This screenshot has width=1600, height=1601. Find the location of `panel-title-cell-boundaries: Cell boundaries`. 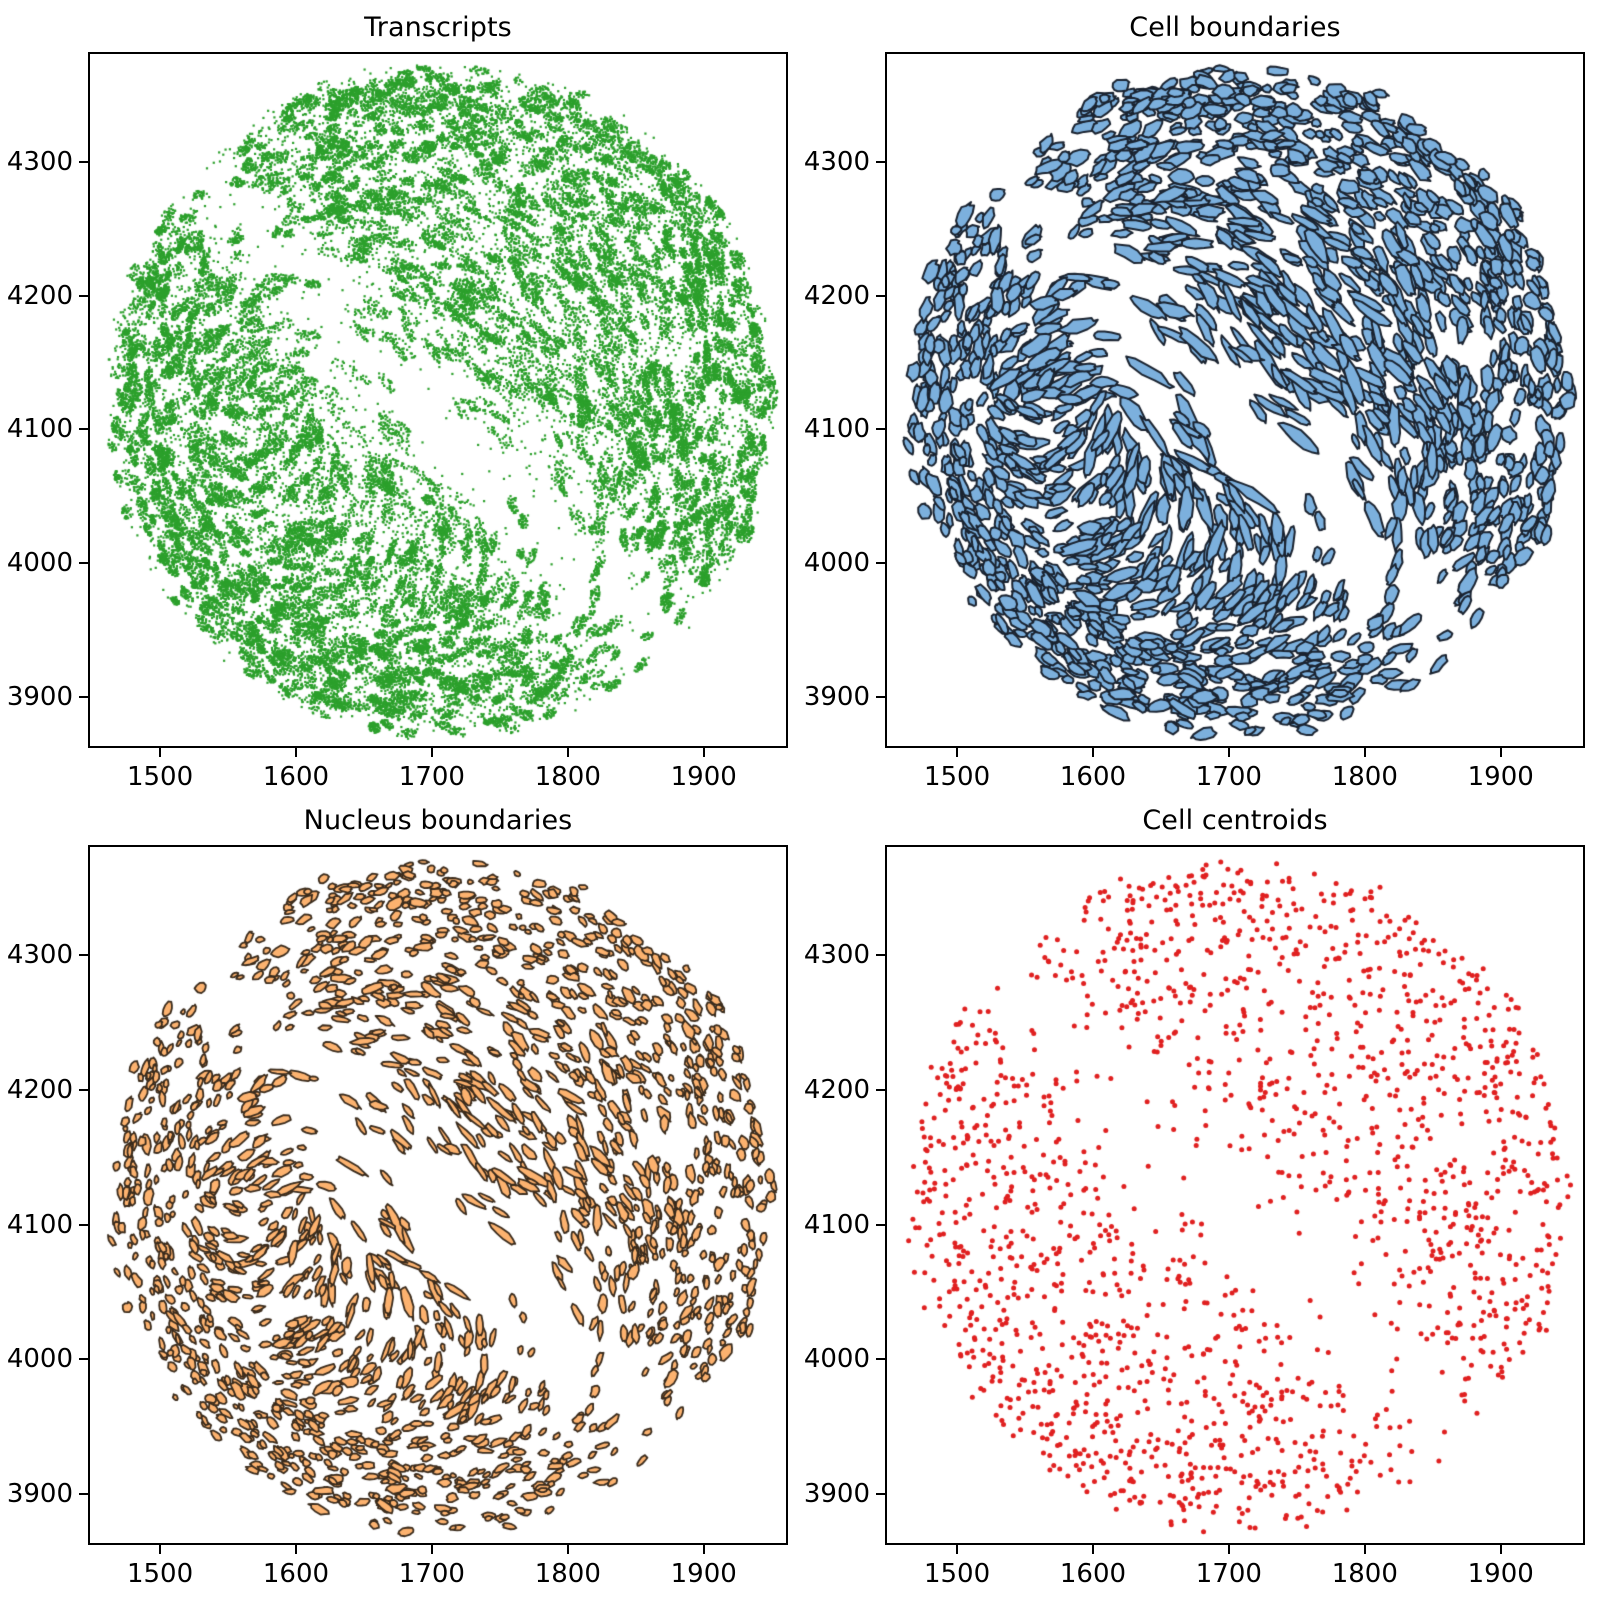

panel-title-cell-boundaries: Cell boundaries is located at coordinates (1235, 27).